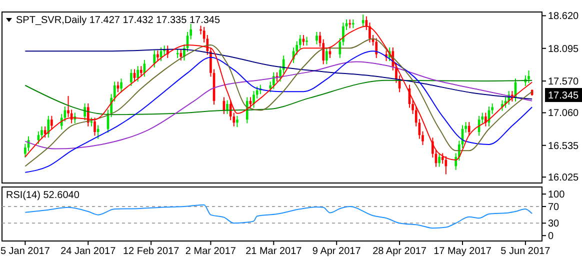 Image resolution: width=582 pixels, height=262 pixels. What do you see at coordinates (151, 251) in the screenshot?
I see `x-tick-label: 12 Feb 2017` at bounding box center [151, 251].